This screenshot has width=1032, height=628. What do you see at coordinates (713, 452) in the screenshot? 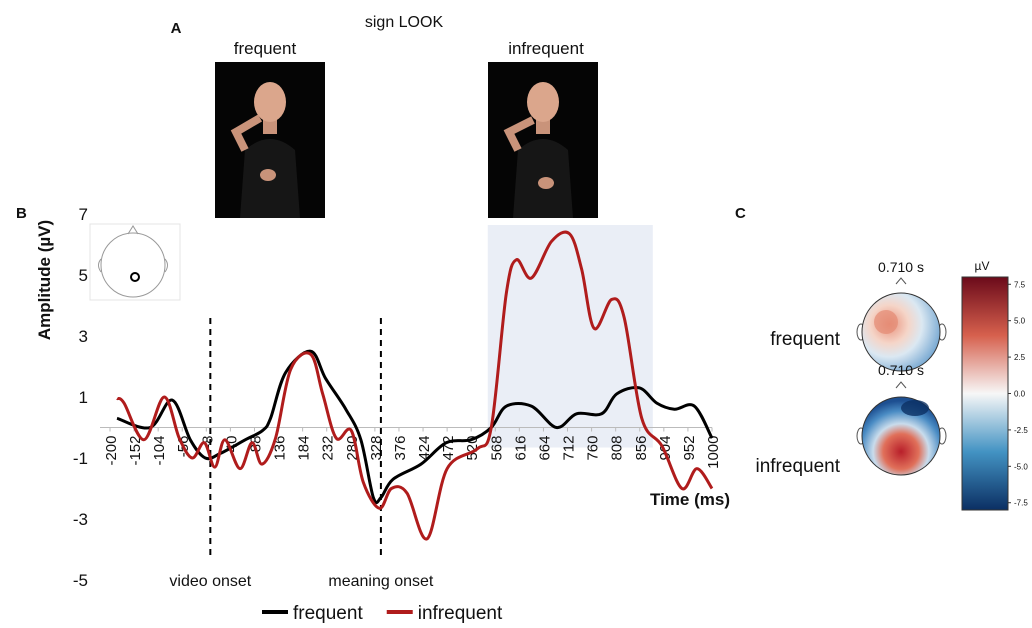
I see `x-tick-label: 1000` at bounding box center [713, 452].